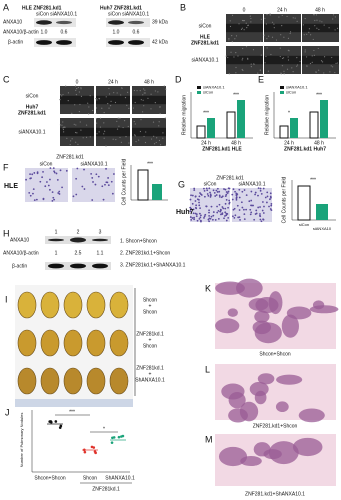  Describe the element at coordinates (116, 32) in the screenshot. I see `label: 1.0` at that location.